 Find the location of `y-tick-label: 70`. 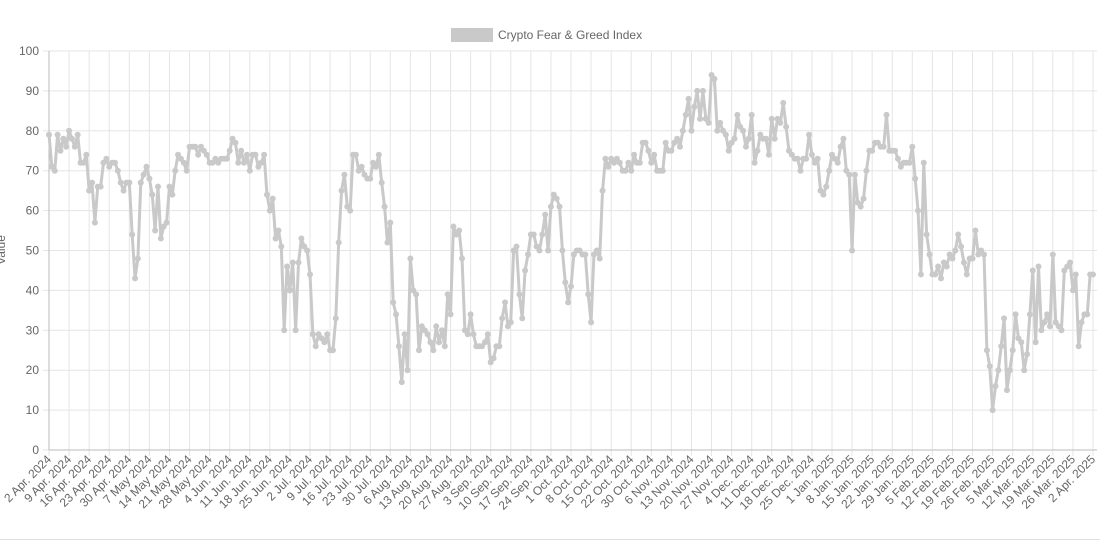

y-tick-label: 70 is located at coordinates (33, 171).